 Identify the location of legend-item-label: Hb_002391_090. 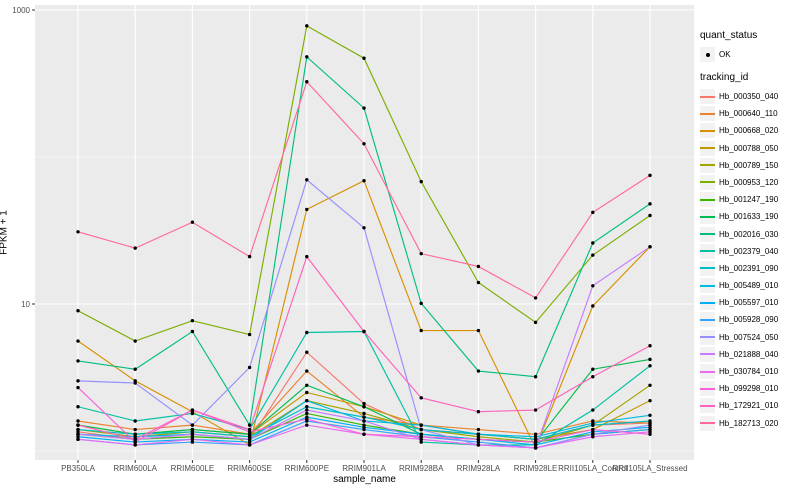
(749, 268).